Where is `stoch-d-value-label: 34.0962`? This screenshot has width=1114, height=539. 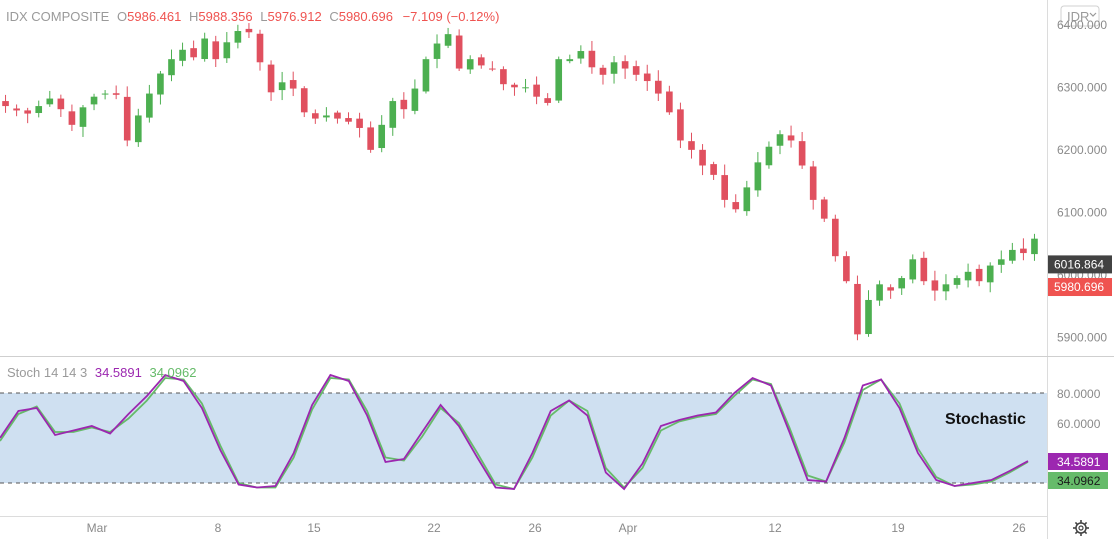
stoch-d-value-label: 34.0962 is located at coordinates (1078, 480).